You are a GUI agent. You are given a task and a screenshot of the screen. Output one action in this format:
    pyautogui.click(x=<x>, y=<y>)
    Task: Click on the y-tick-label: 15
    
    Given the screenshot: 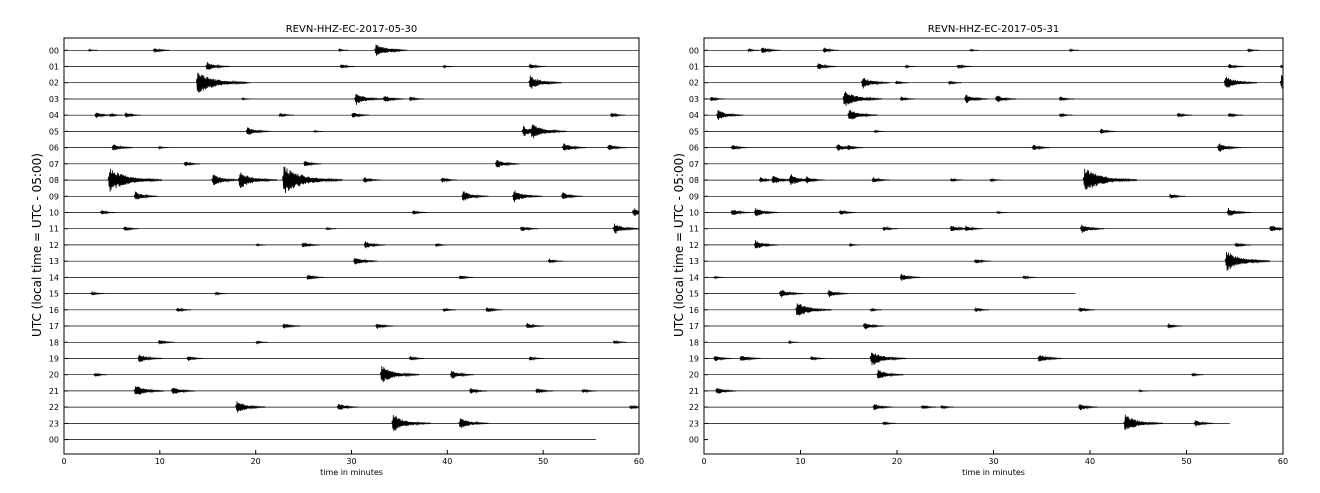 What is the action you would take?
    pyautogui.click(x=694, y=294)
    